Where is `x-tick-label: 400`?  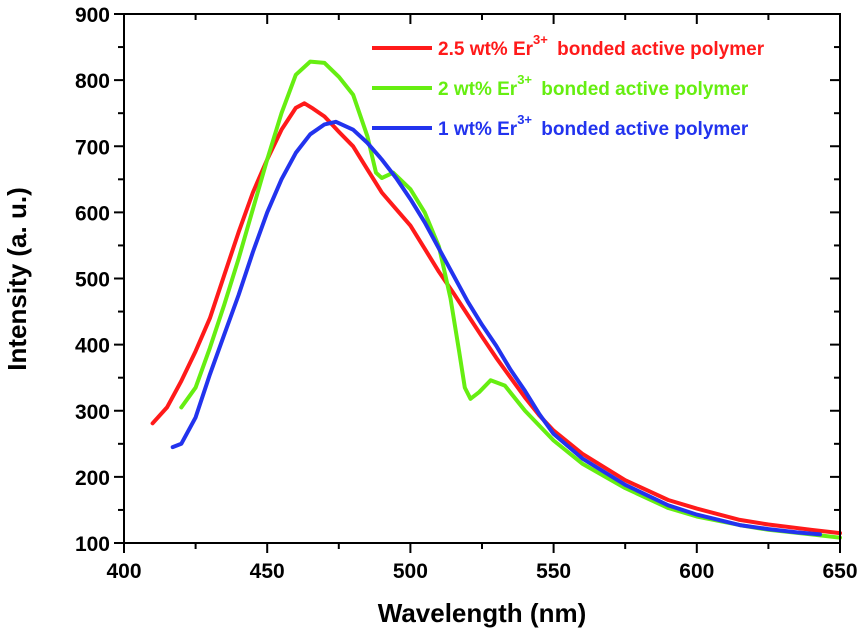
x-tick-label: 400 is located at coordinates (123, 571).